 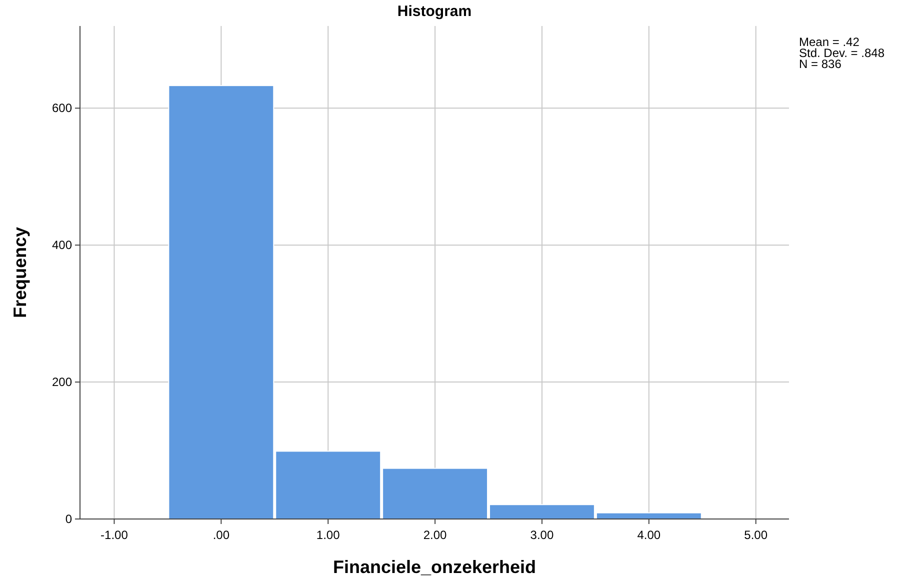 I want to click on x-tick-label: 1.00, so click(x=328, y=535).